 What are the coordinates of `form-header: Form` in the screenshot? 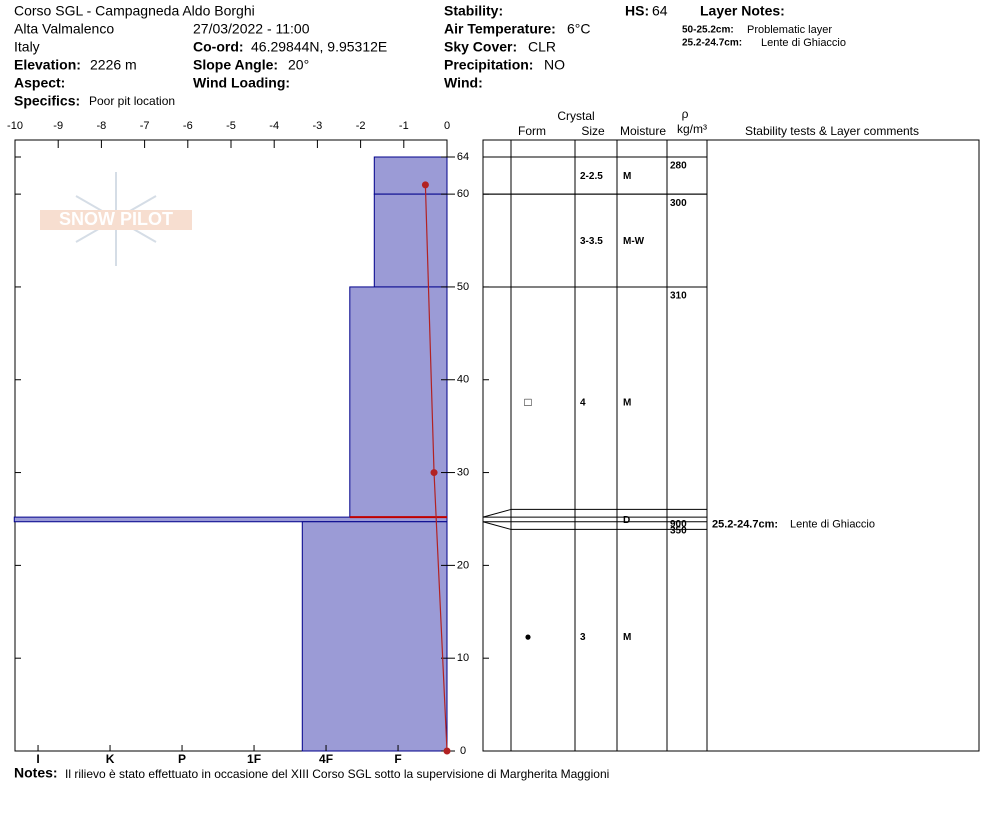 It's located at (532, 131).